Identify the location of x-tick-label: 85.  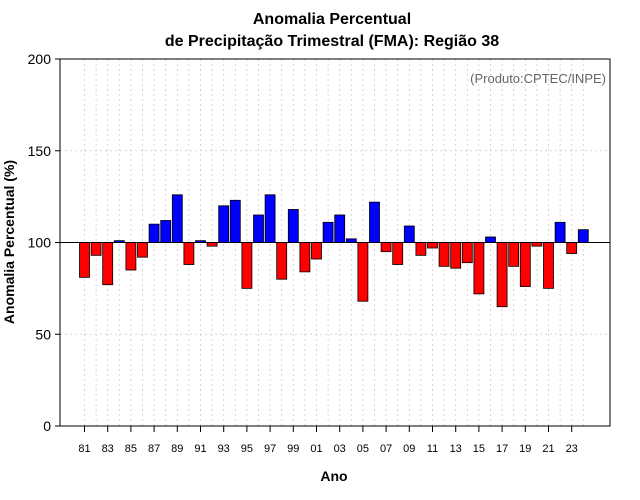
(131, 449).